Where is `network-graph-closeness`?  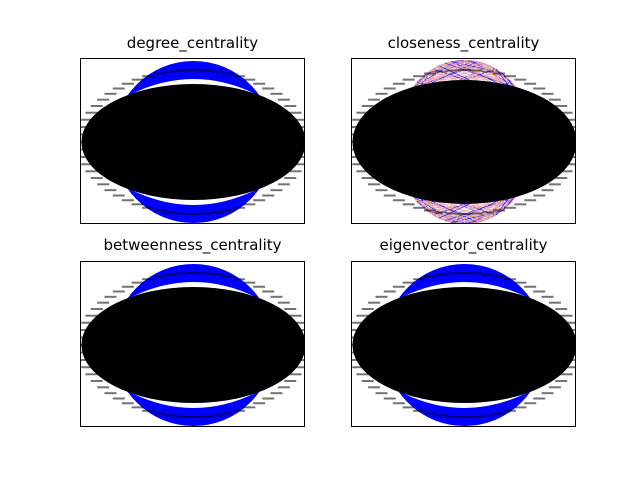 network-graph-closeness is located at coordinates (463, 141).